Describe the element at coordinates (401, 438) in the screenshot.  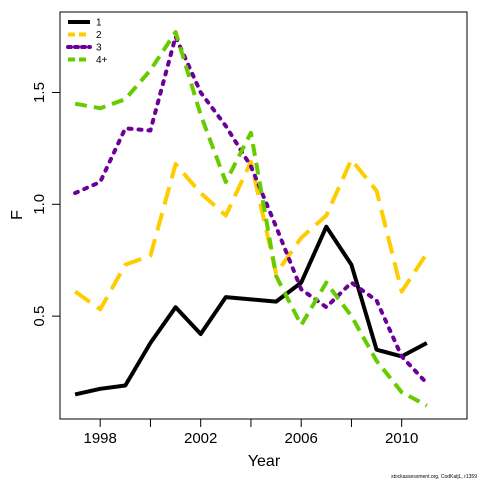
I see `x-tick-label: 2010` at that location.